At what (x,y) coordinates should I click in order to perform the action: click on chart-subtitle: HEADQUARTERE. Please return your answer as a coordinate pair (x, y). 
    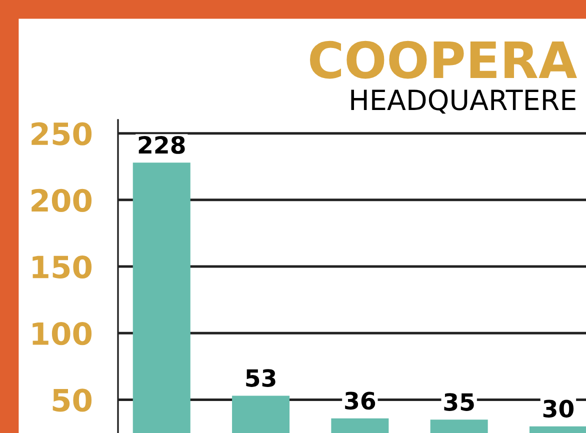
    Looking at the image, I should click on (463, 101).